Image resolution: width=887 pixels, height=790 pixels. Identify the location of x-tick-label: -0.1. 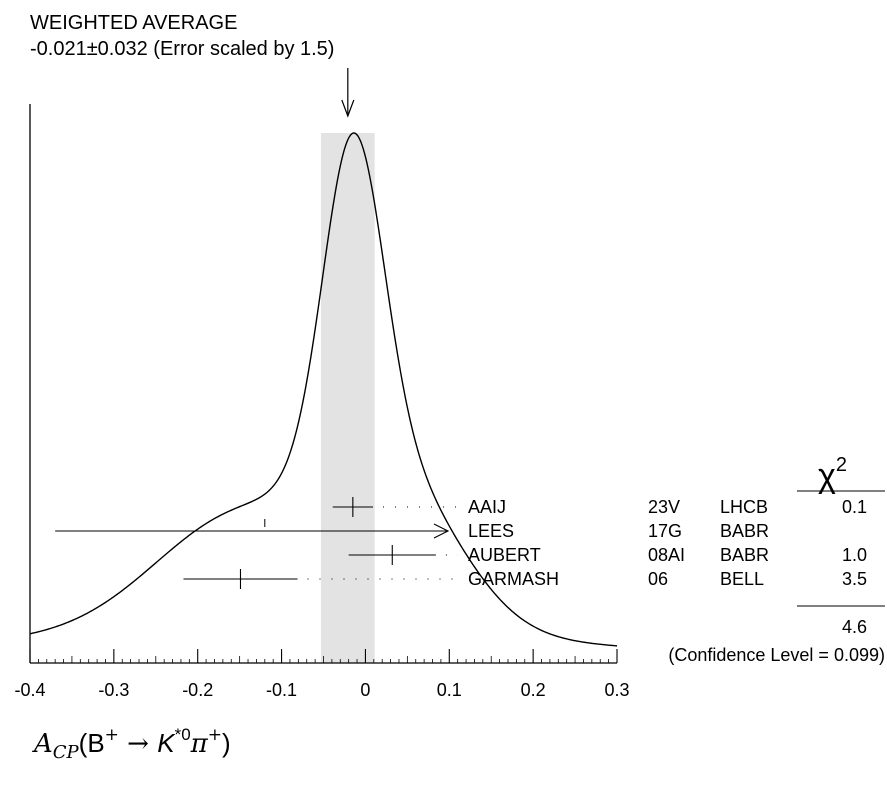
(281, 690).